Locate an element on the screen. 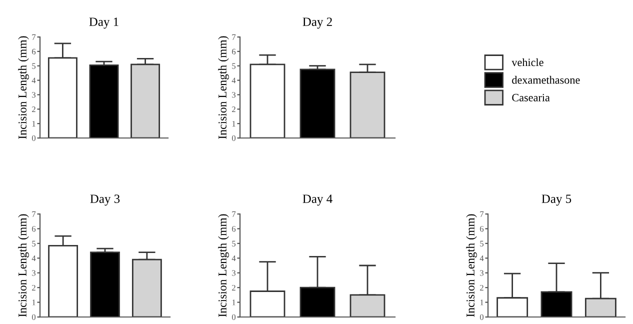 This screenshot has height=324, width=633. chart-title: Day 1 is located at coordinates (103, 23).